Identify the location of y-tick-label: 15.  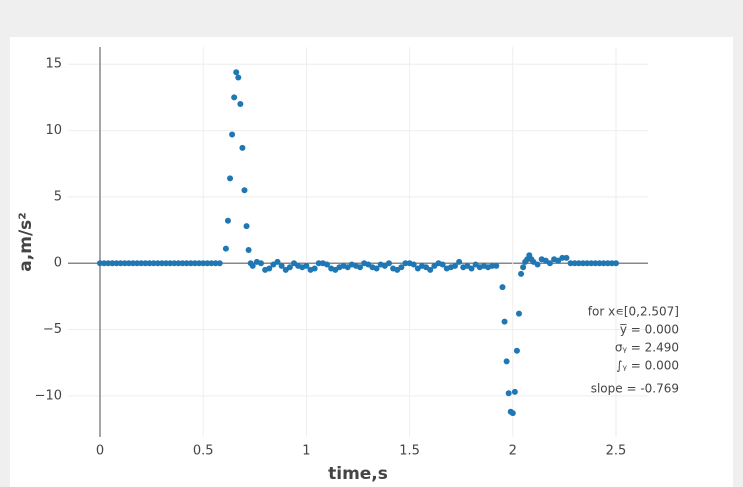
(53, 64).